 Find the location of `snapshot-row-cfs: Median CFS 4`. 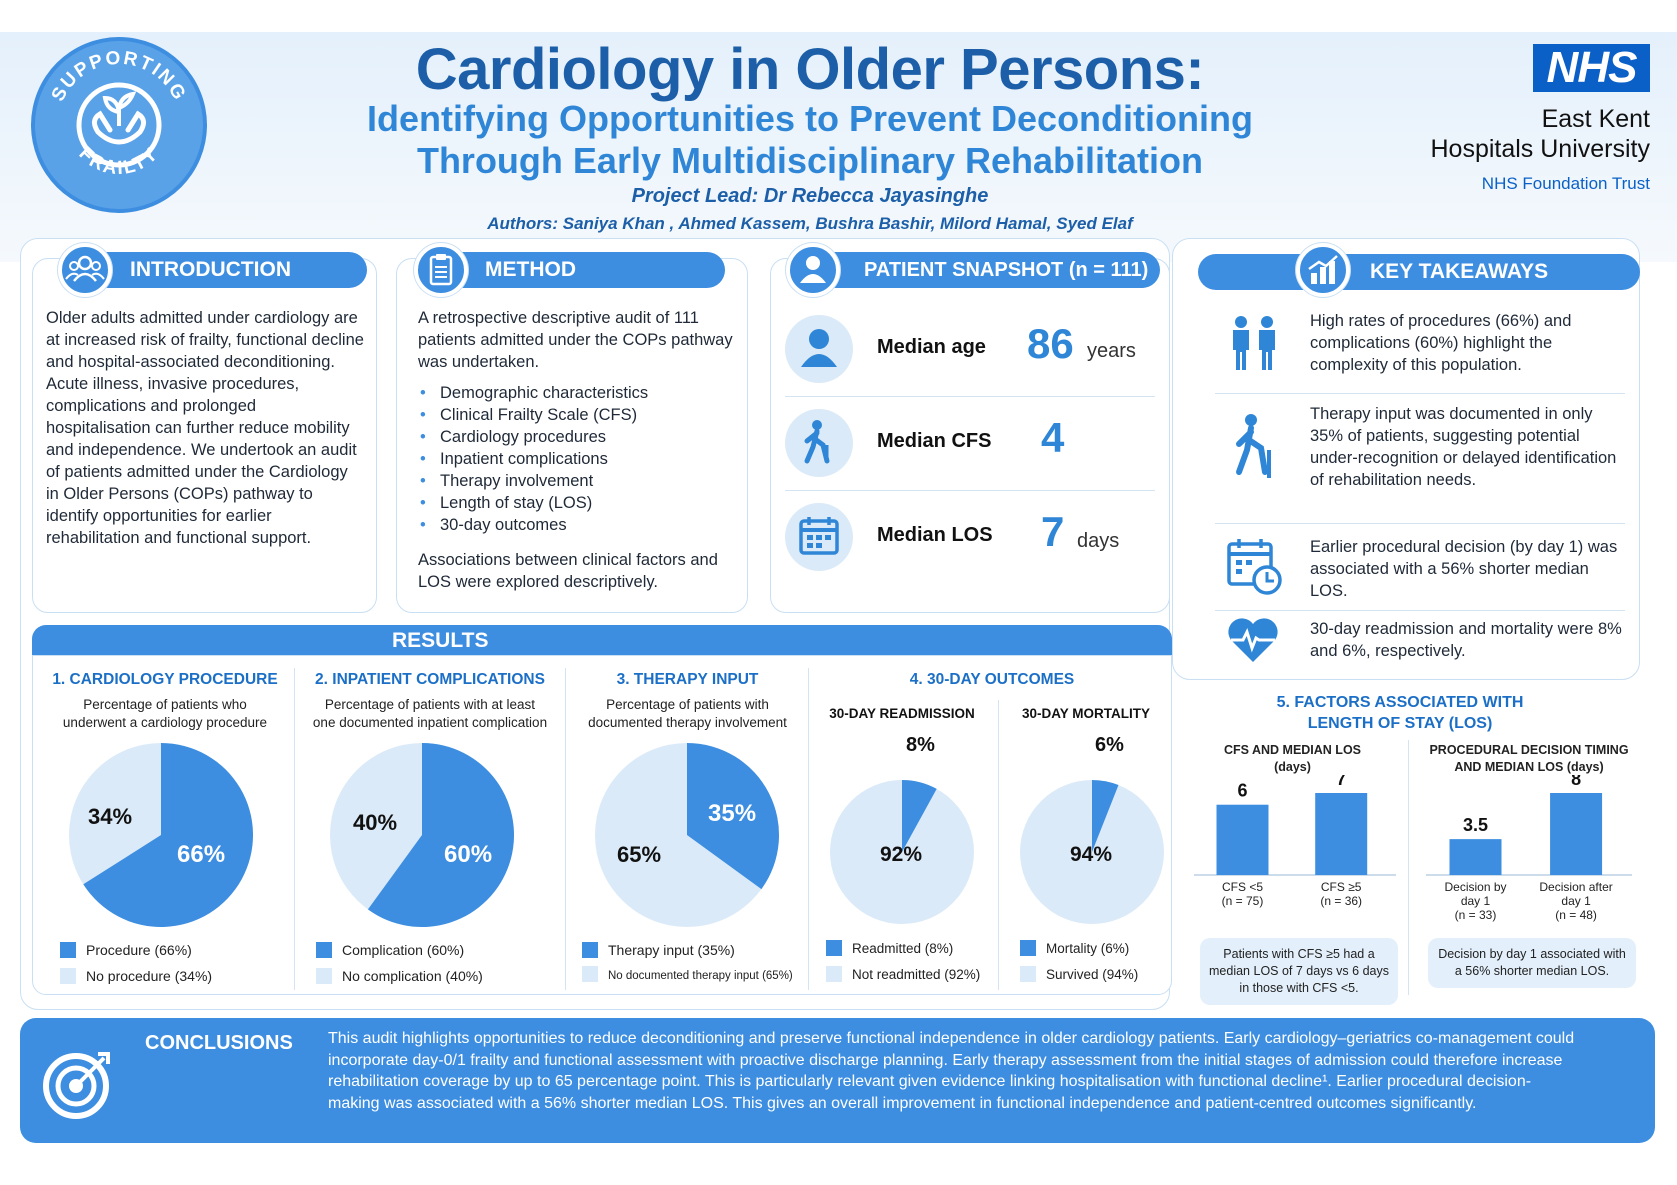

snapshot-row-cfs: Median CFS 4 is located at coordinates (970, 444).